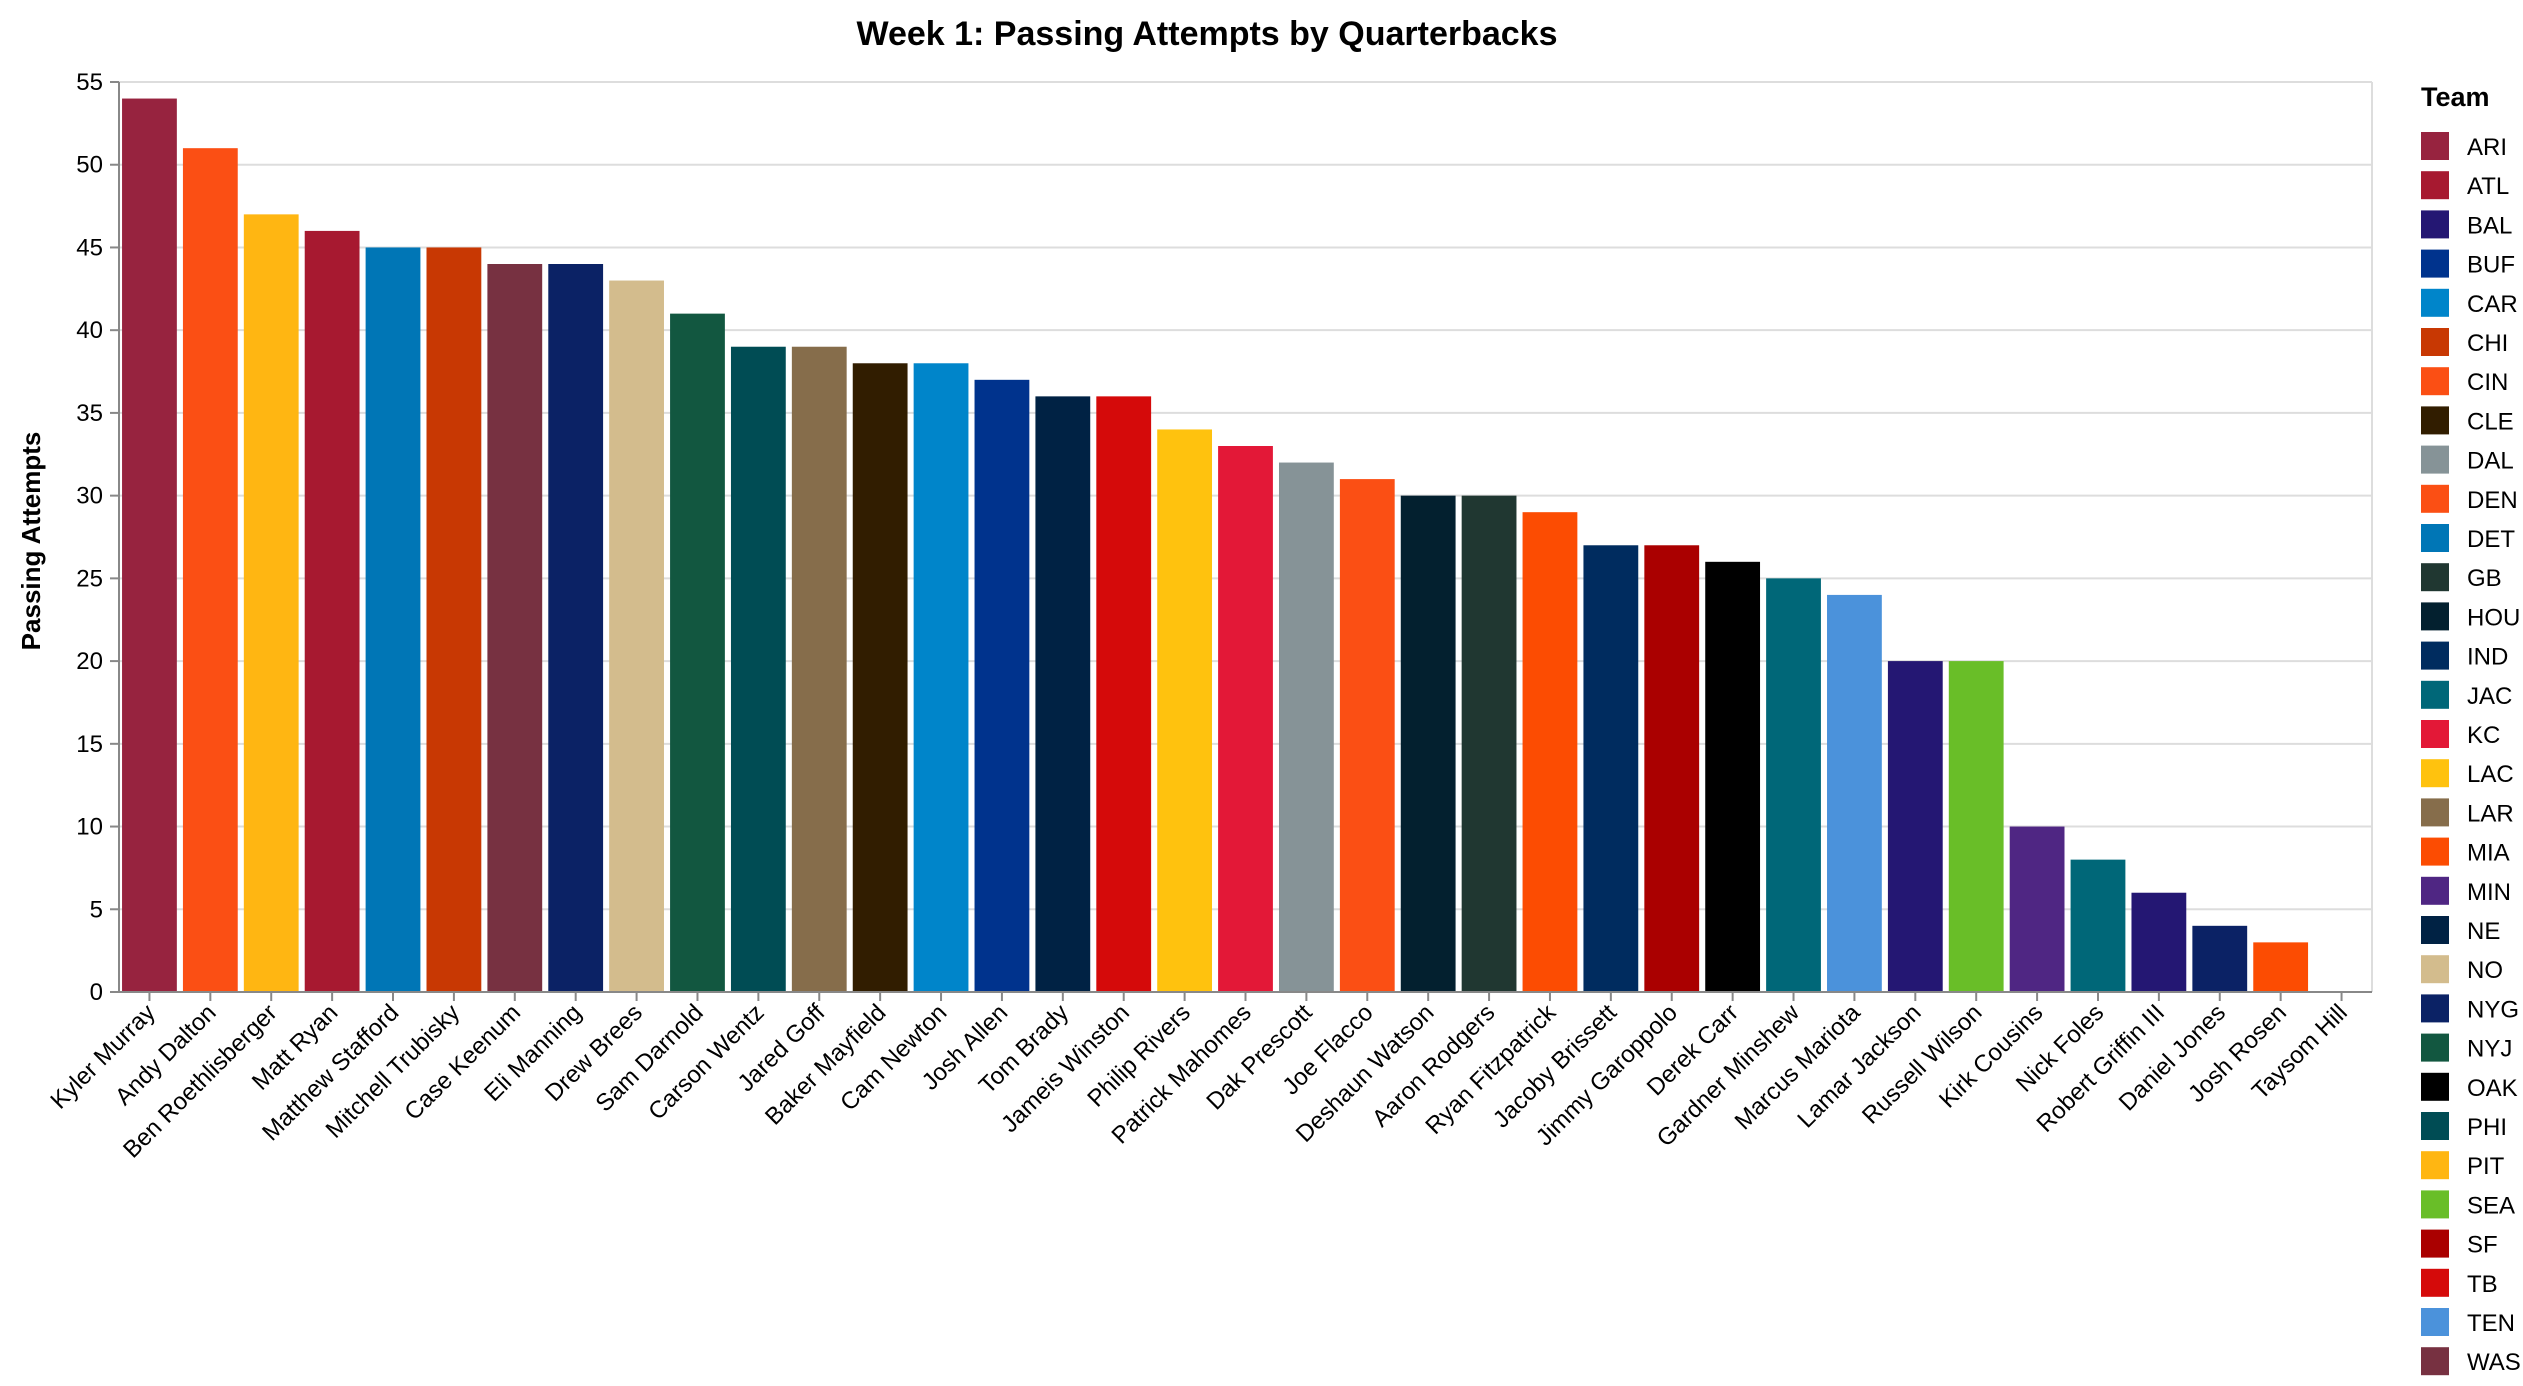  I want to click on legend-label: GB, so click(2484, 578).